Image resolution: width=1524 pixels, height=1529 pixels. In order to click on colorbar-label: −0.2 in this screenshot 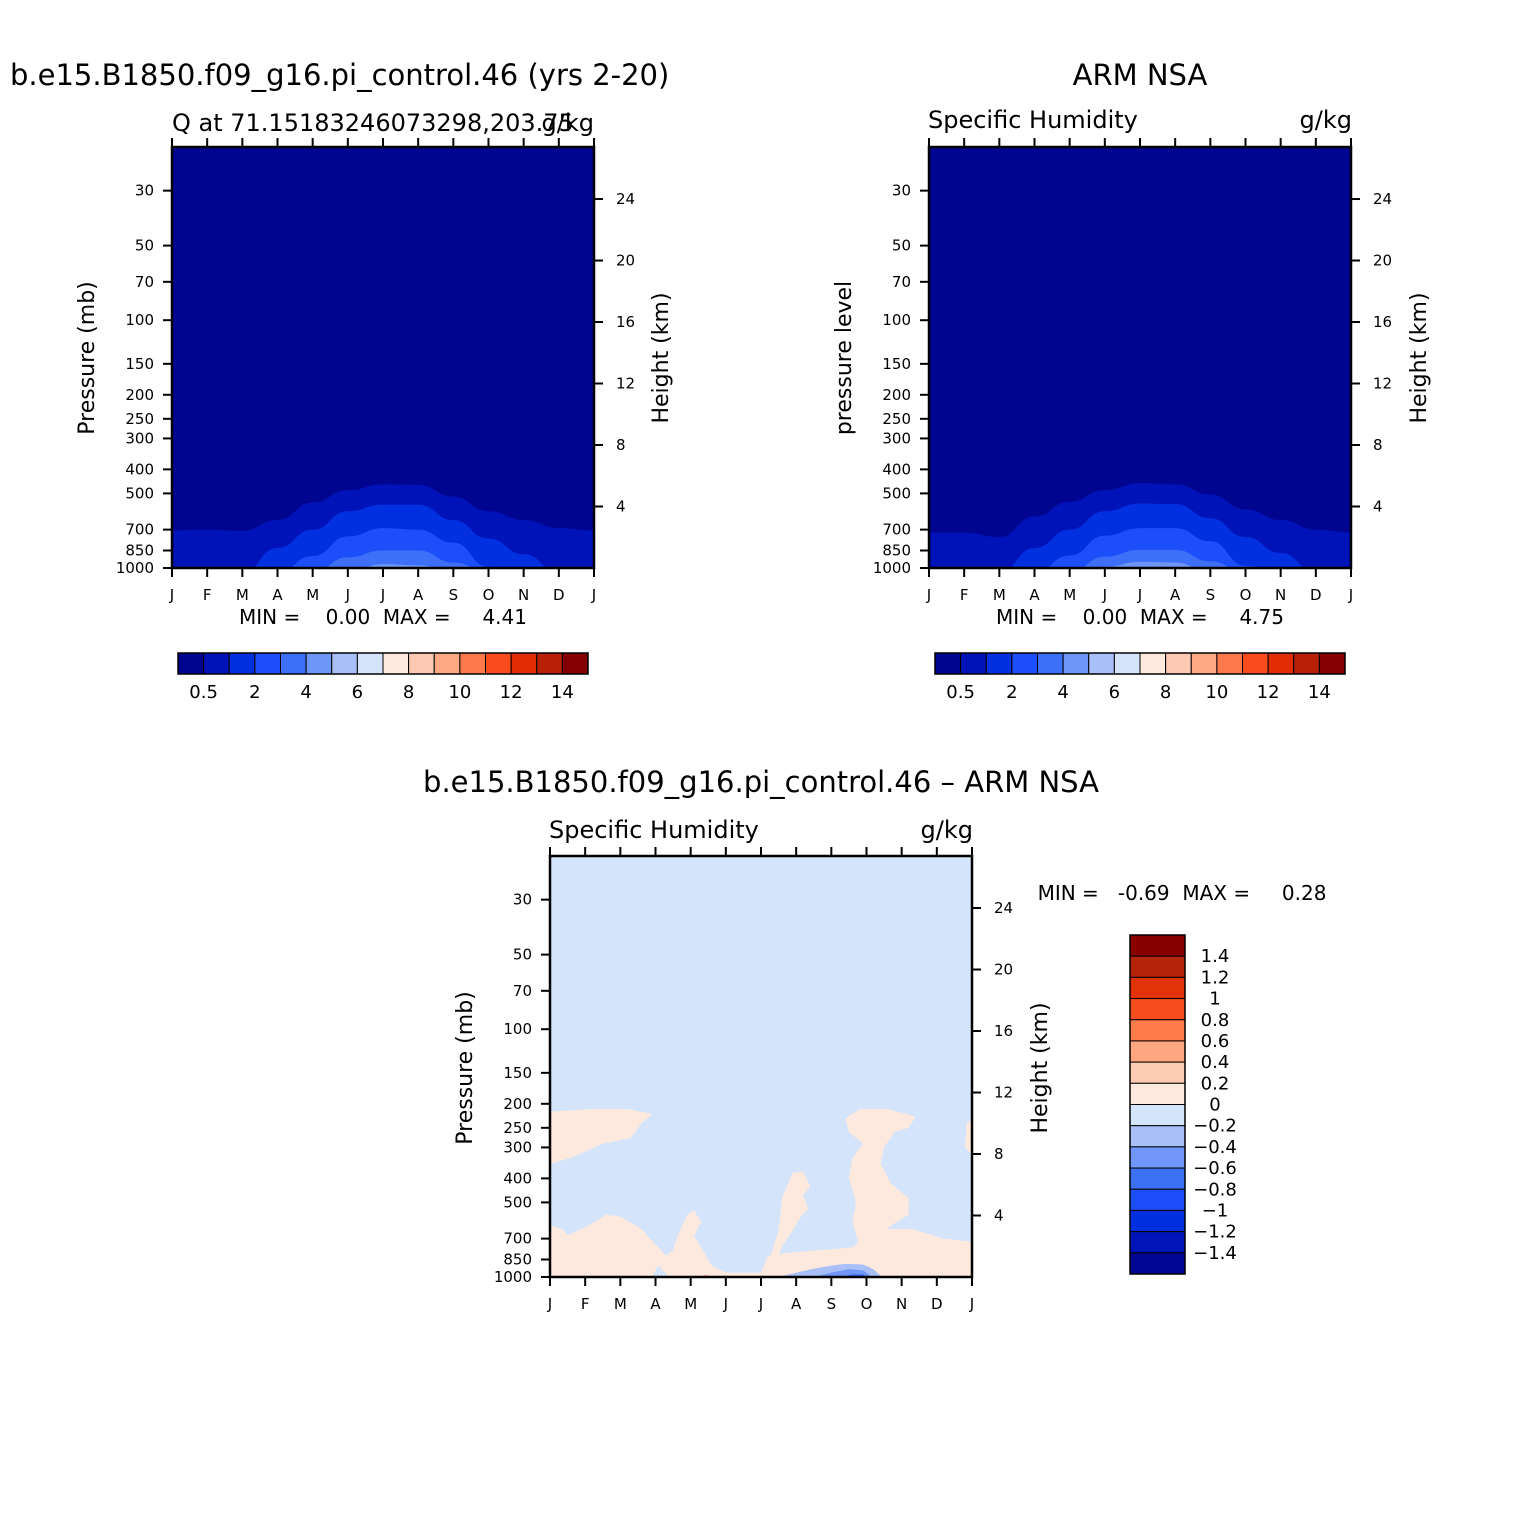, I will do `click(1215, 1126)`.